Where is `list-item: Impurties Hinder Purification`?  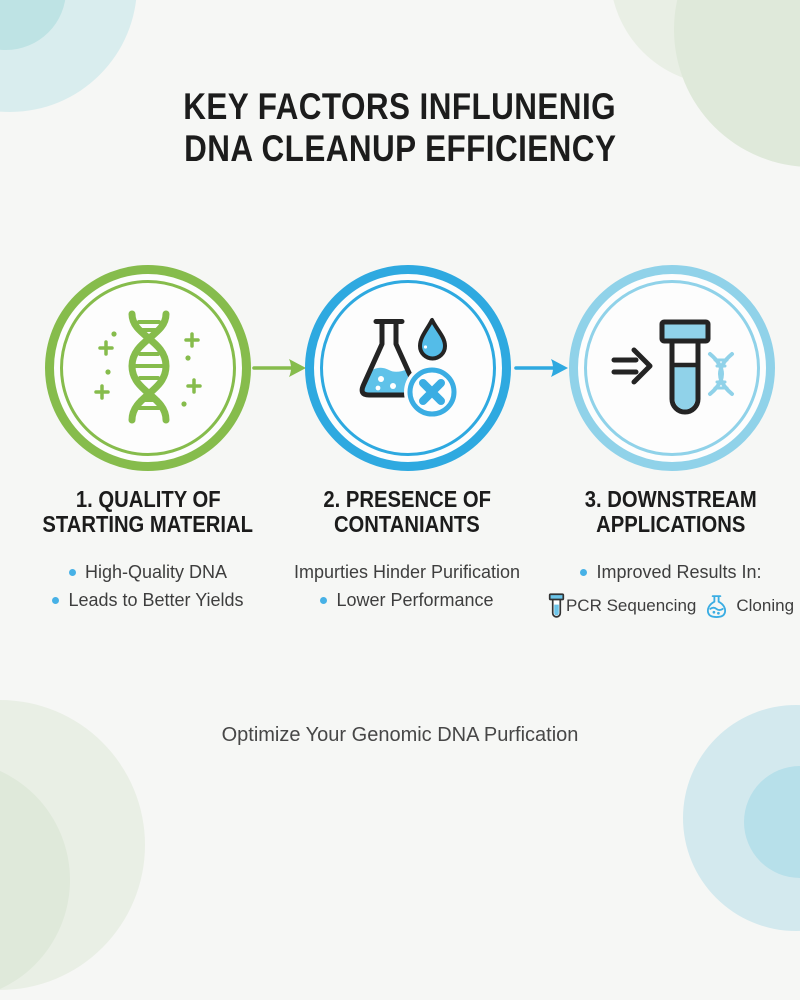
list-item: Impurties Hinder Purification is located at coordinates (407, 572).